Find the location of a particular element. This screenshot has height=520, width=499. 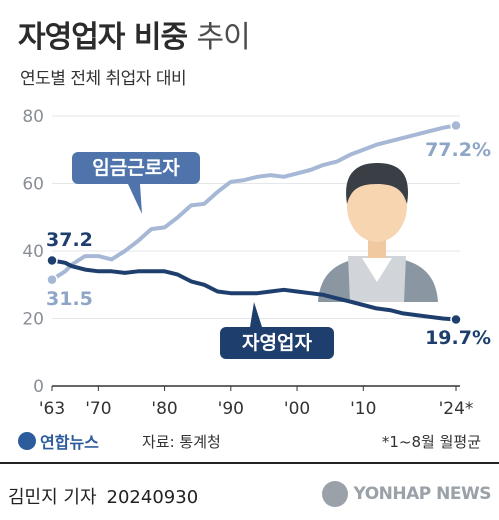

value-wage-end: 77.2% is located at coordinates (458, 150).